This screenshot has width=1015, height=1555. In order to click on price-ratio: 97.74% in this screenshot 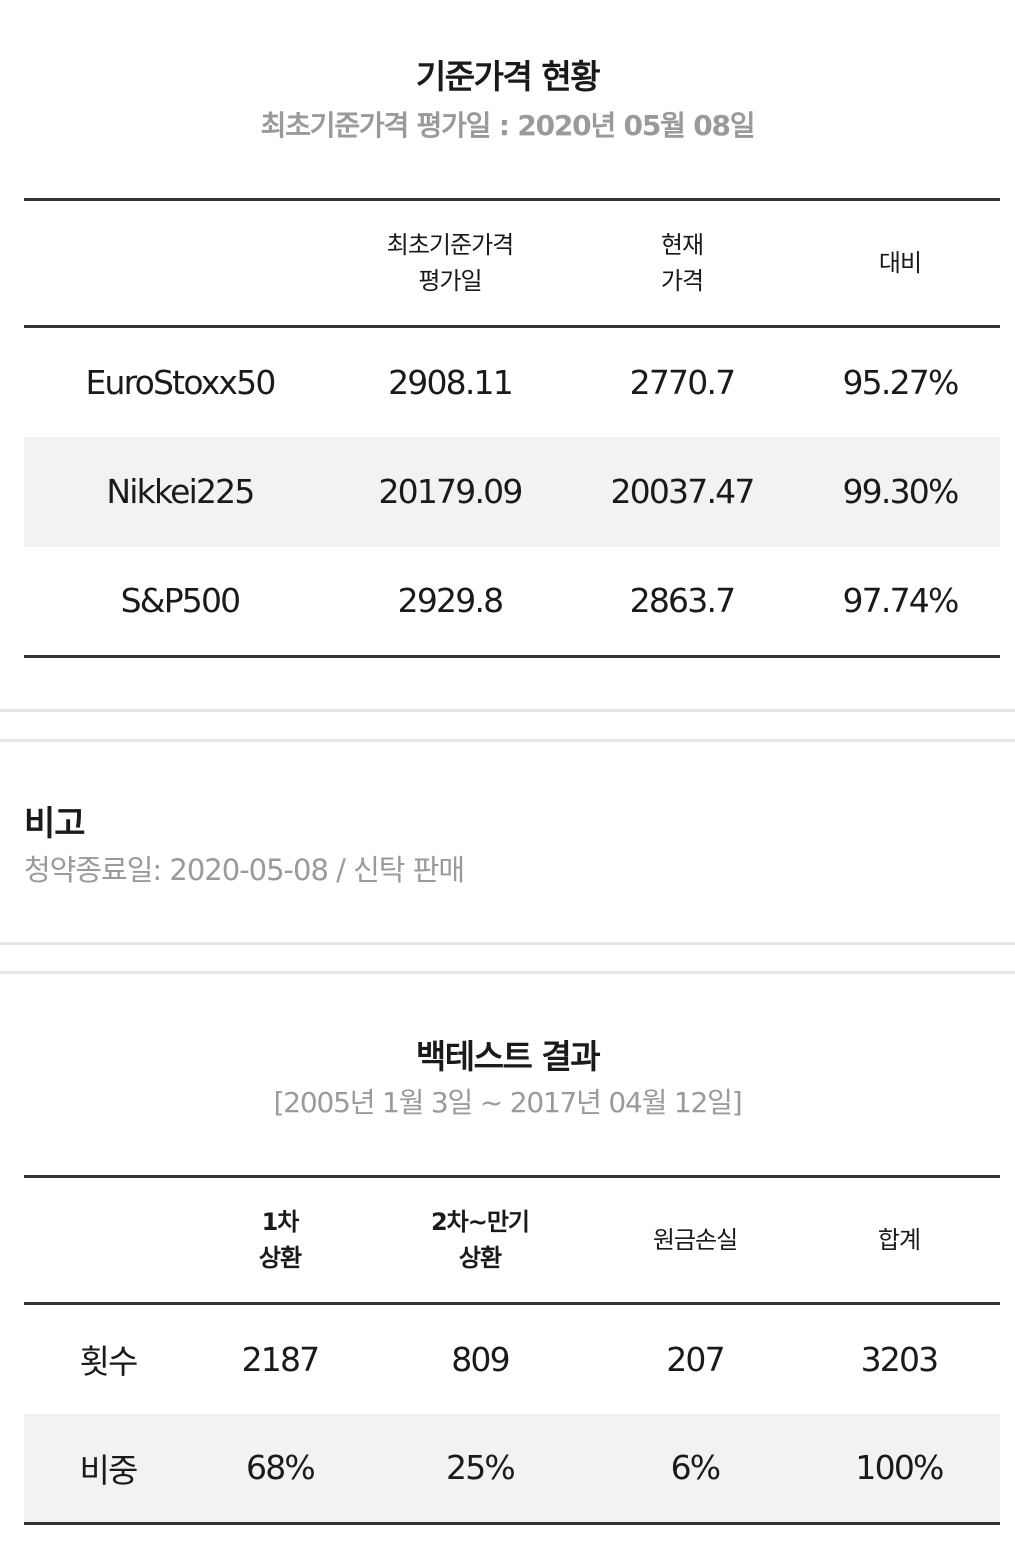, I will do `click(900, 601)`.